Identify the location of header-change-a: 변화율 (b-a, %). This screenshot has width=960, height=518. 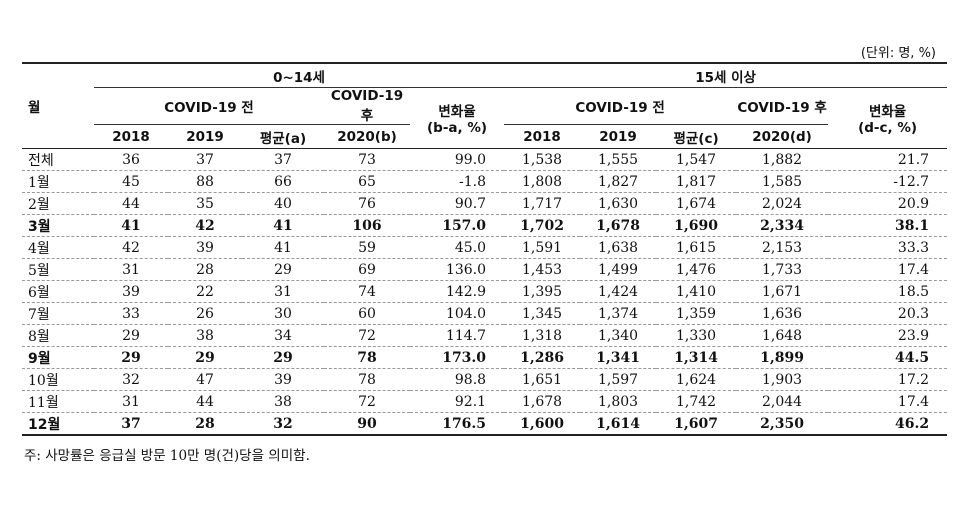
(457, 118).